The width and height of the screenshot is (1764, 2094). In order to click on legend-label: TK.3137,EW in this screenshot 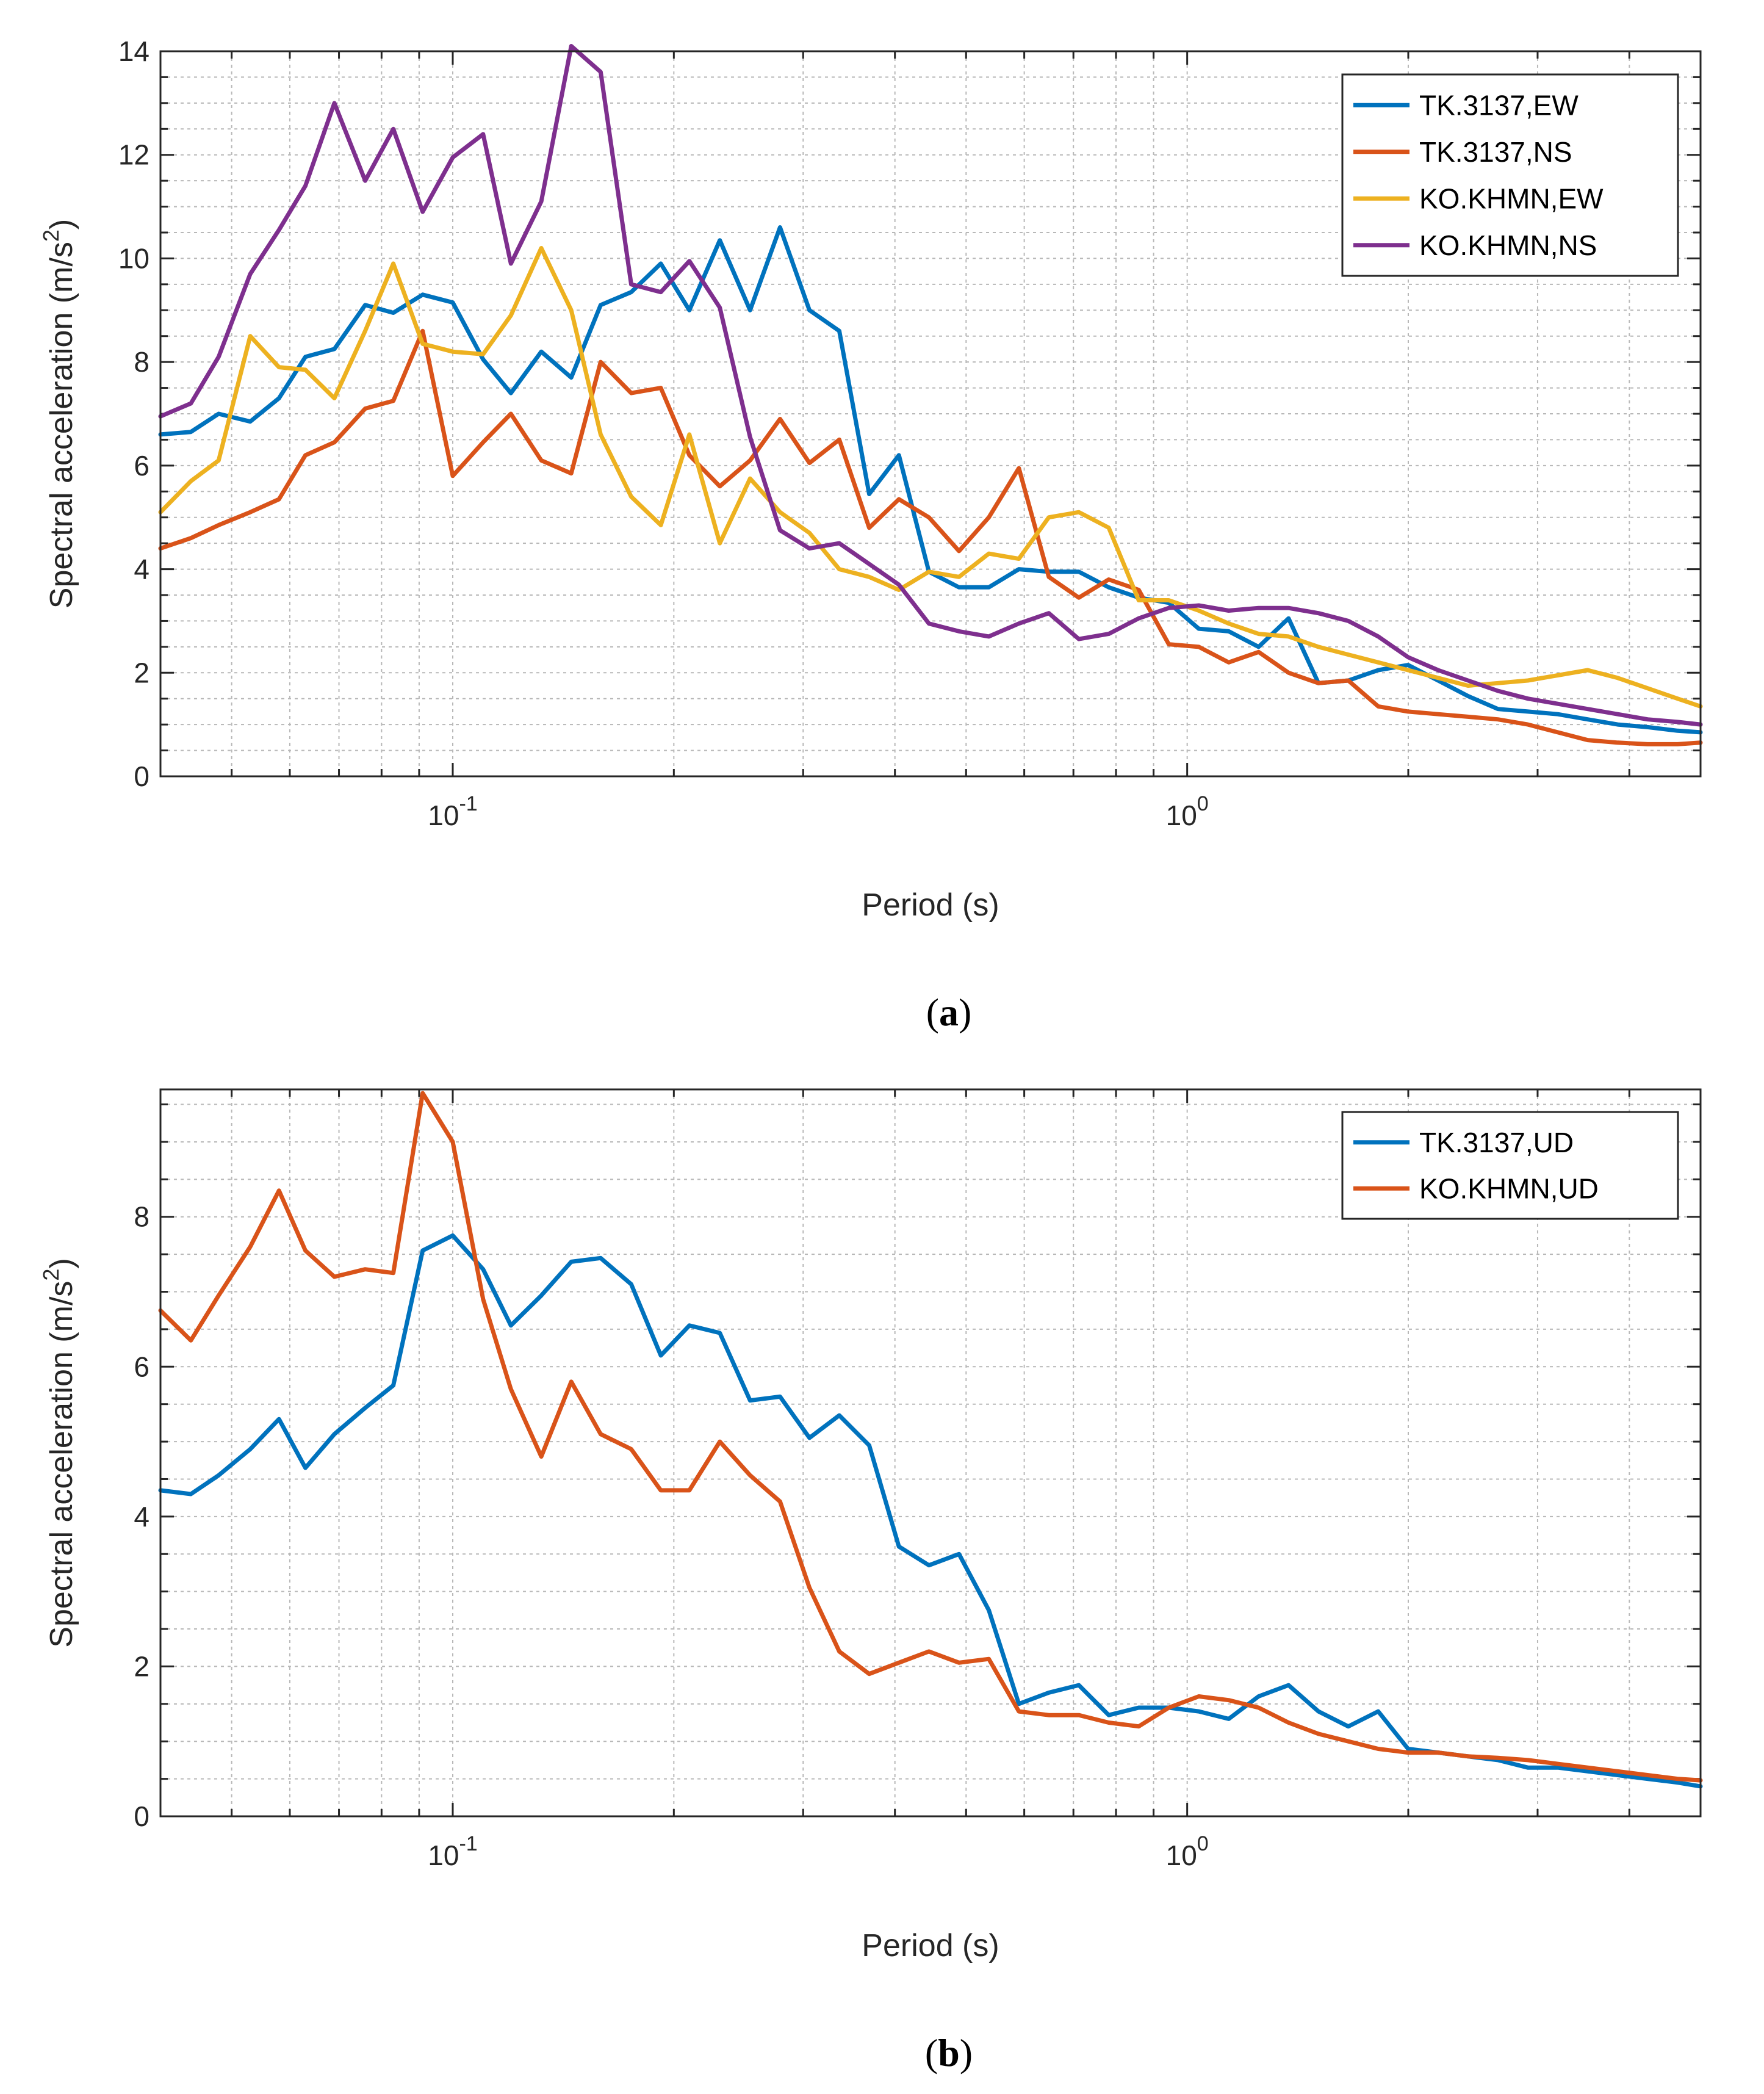, I will do `click(1499, 105)`.